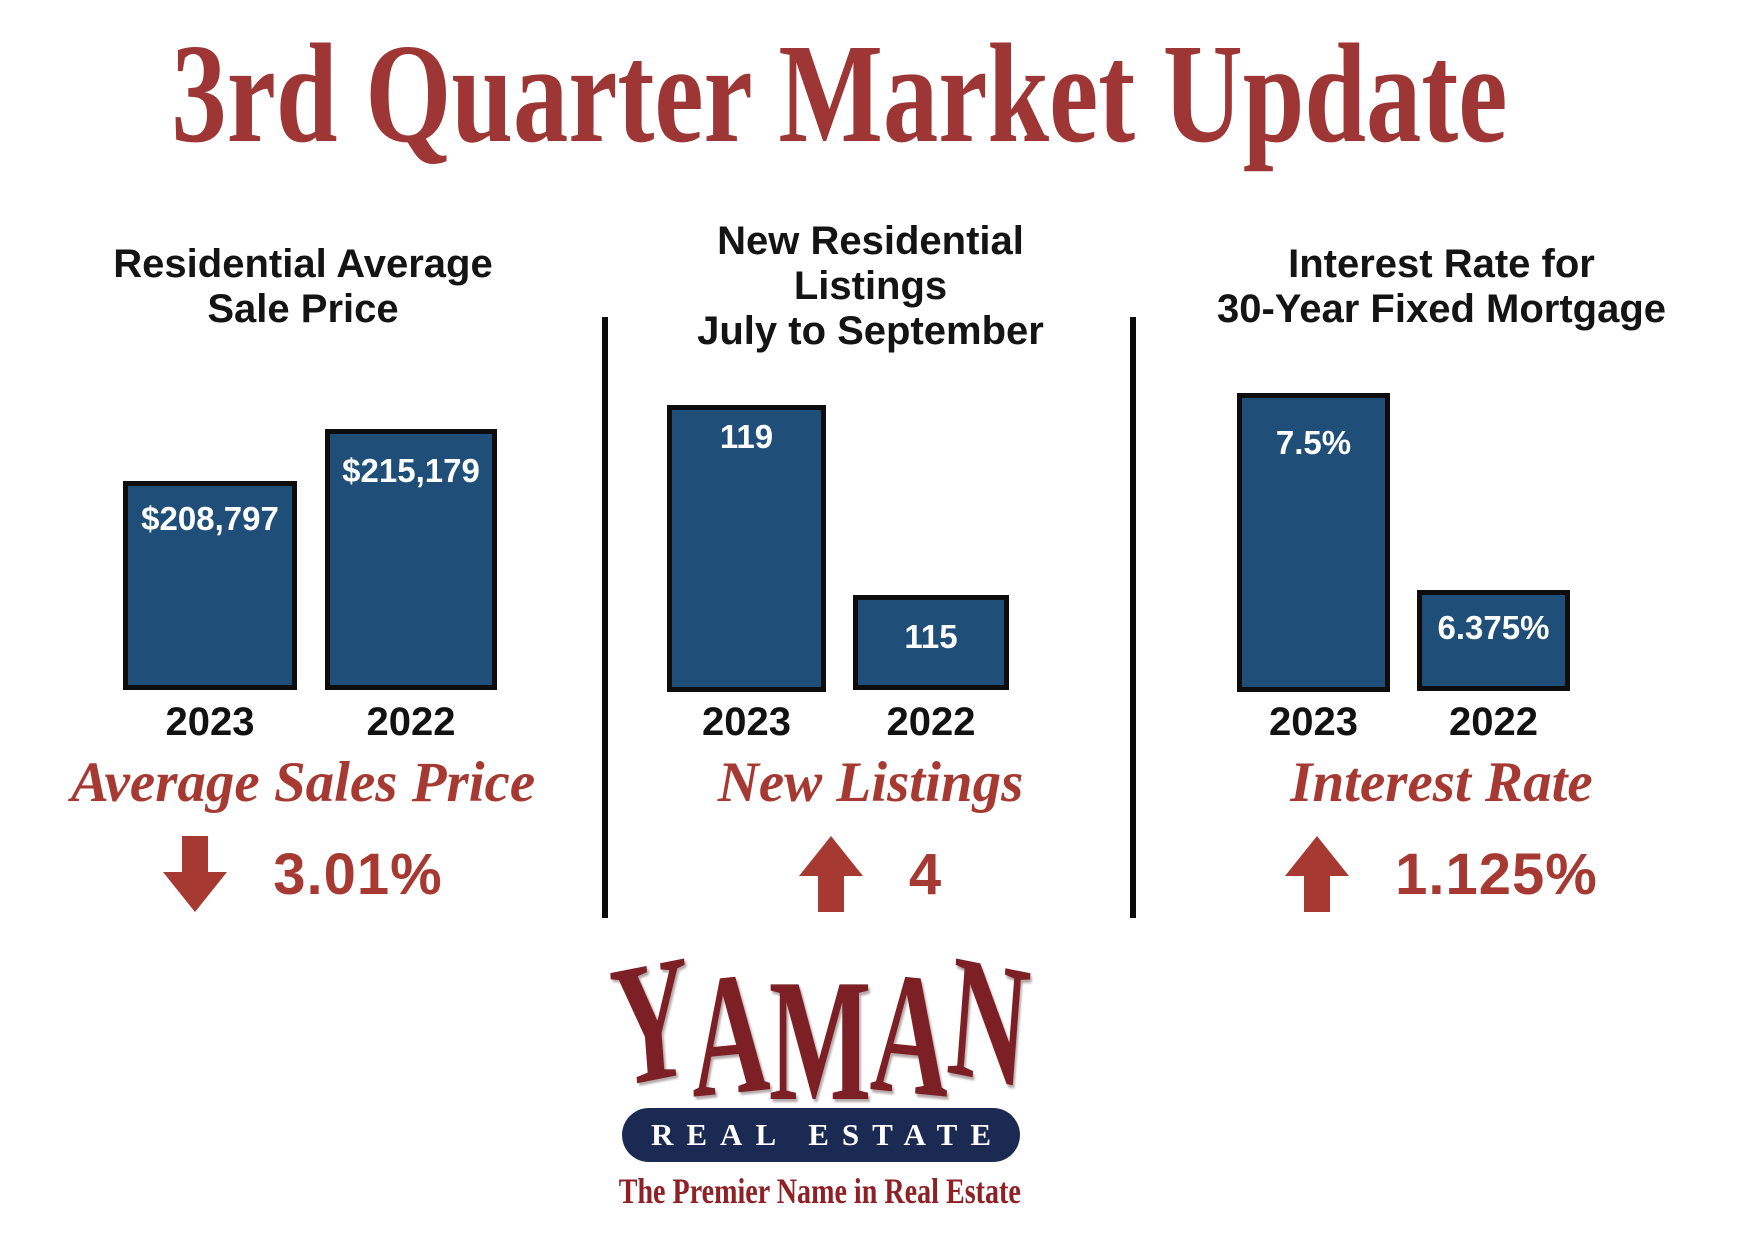  I want to click on bar-value-label: 6.375%, so click(1493, 627).